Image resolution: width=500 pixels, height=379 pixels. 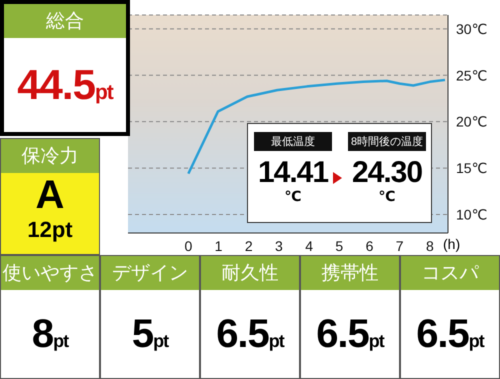 What do you see at coordinates (430, 246) in the screenshot?
I see `x-tick-label: 8` at bounding box center [430, 246].